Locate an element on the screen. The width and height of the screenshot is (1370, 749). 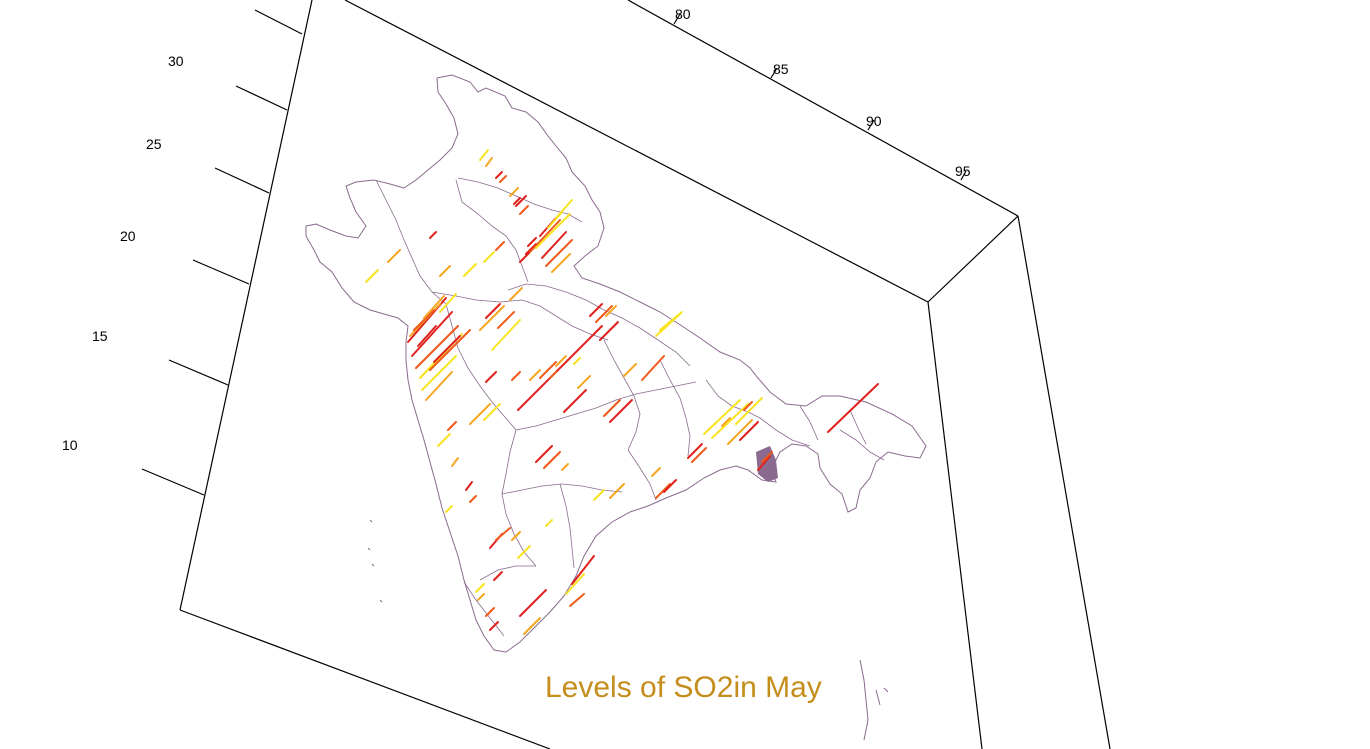
lon-label-90: 90 is located at coordinates (874, 121).